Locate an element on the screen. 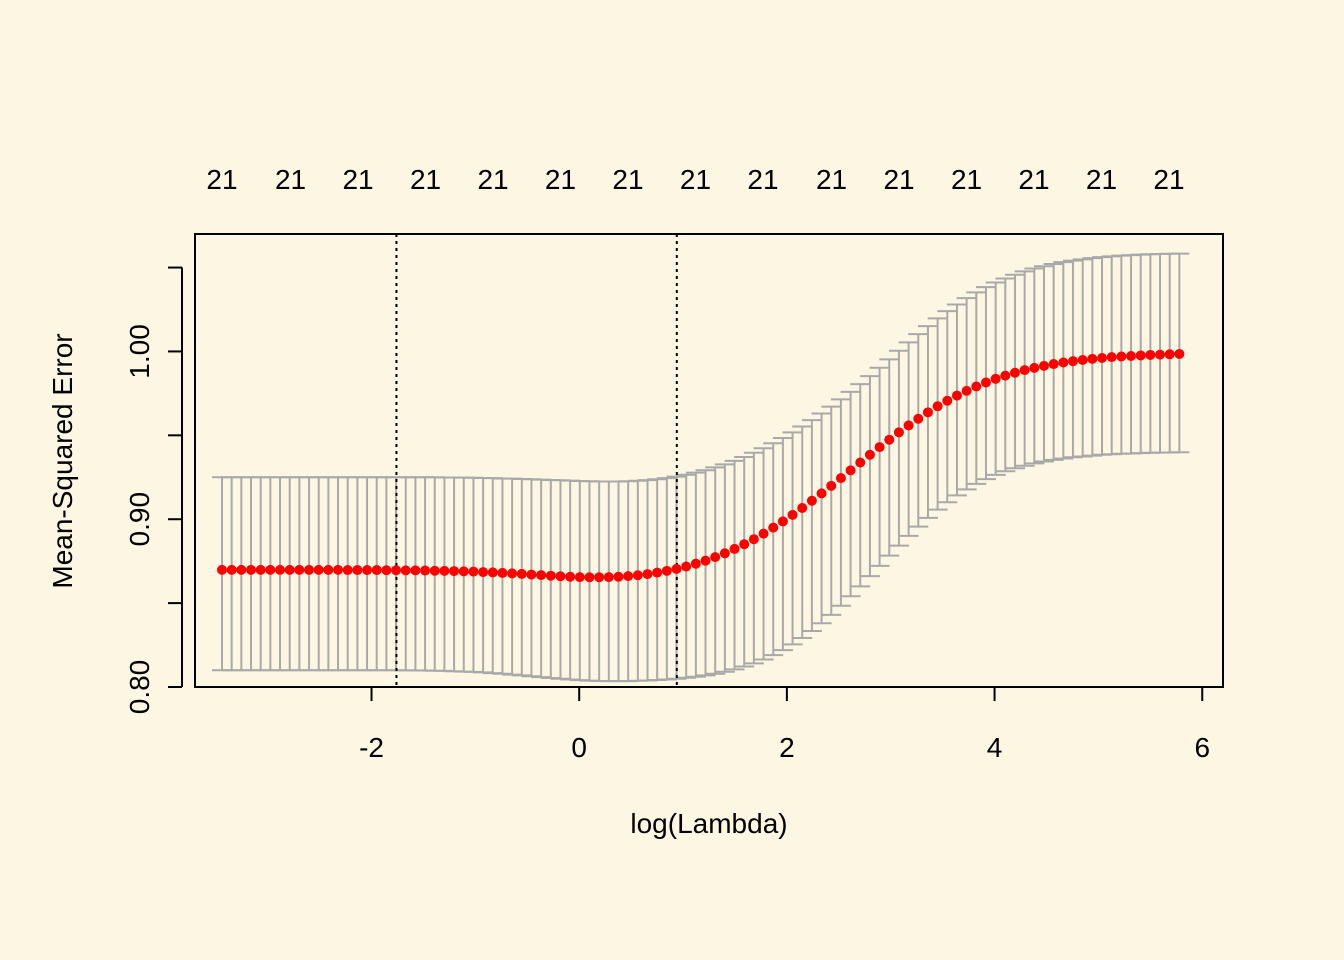 The width and height of the screenshot is (1344, 960). y-tick-label: 1.00 is located at coordinates (139, 351).